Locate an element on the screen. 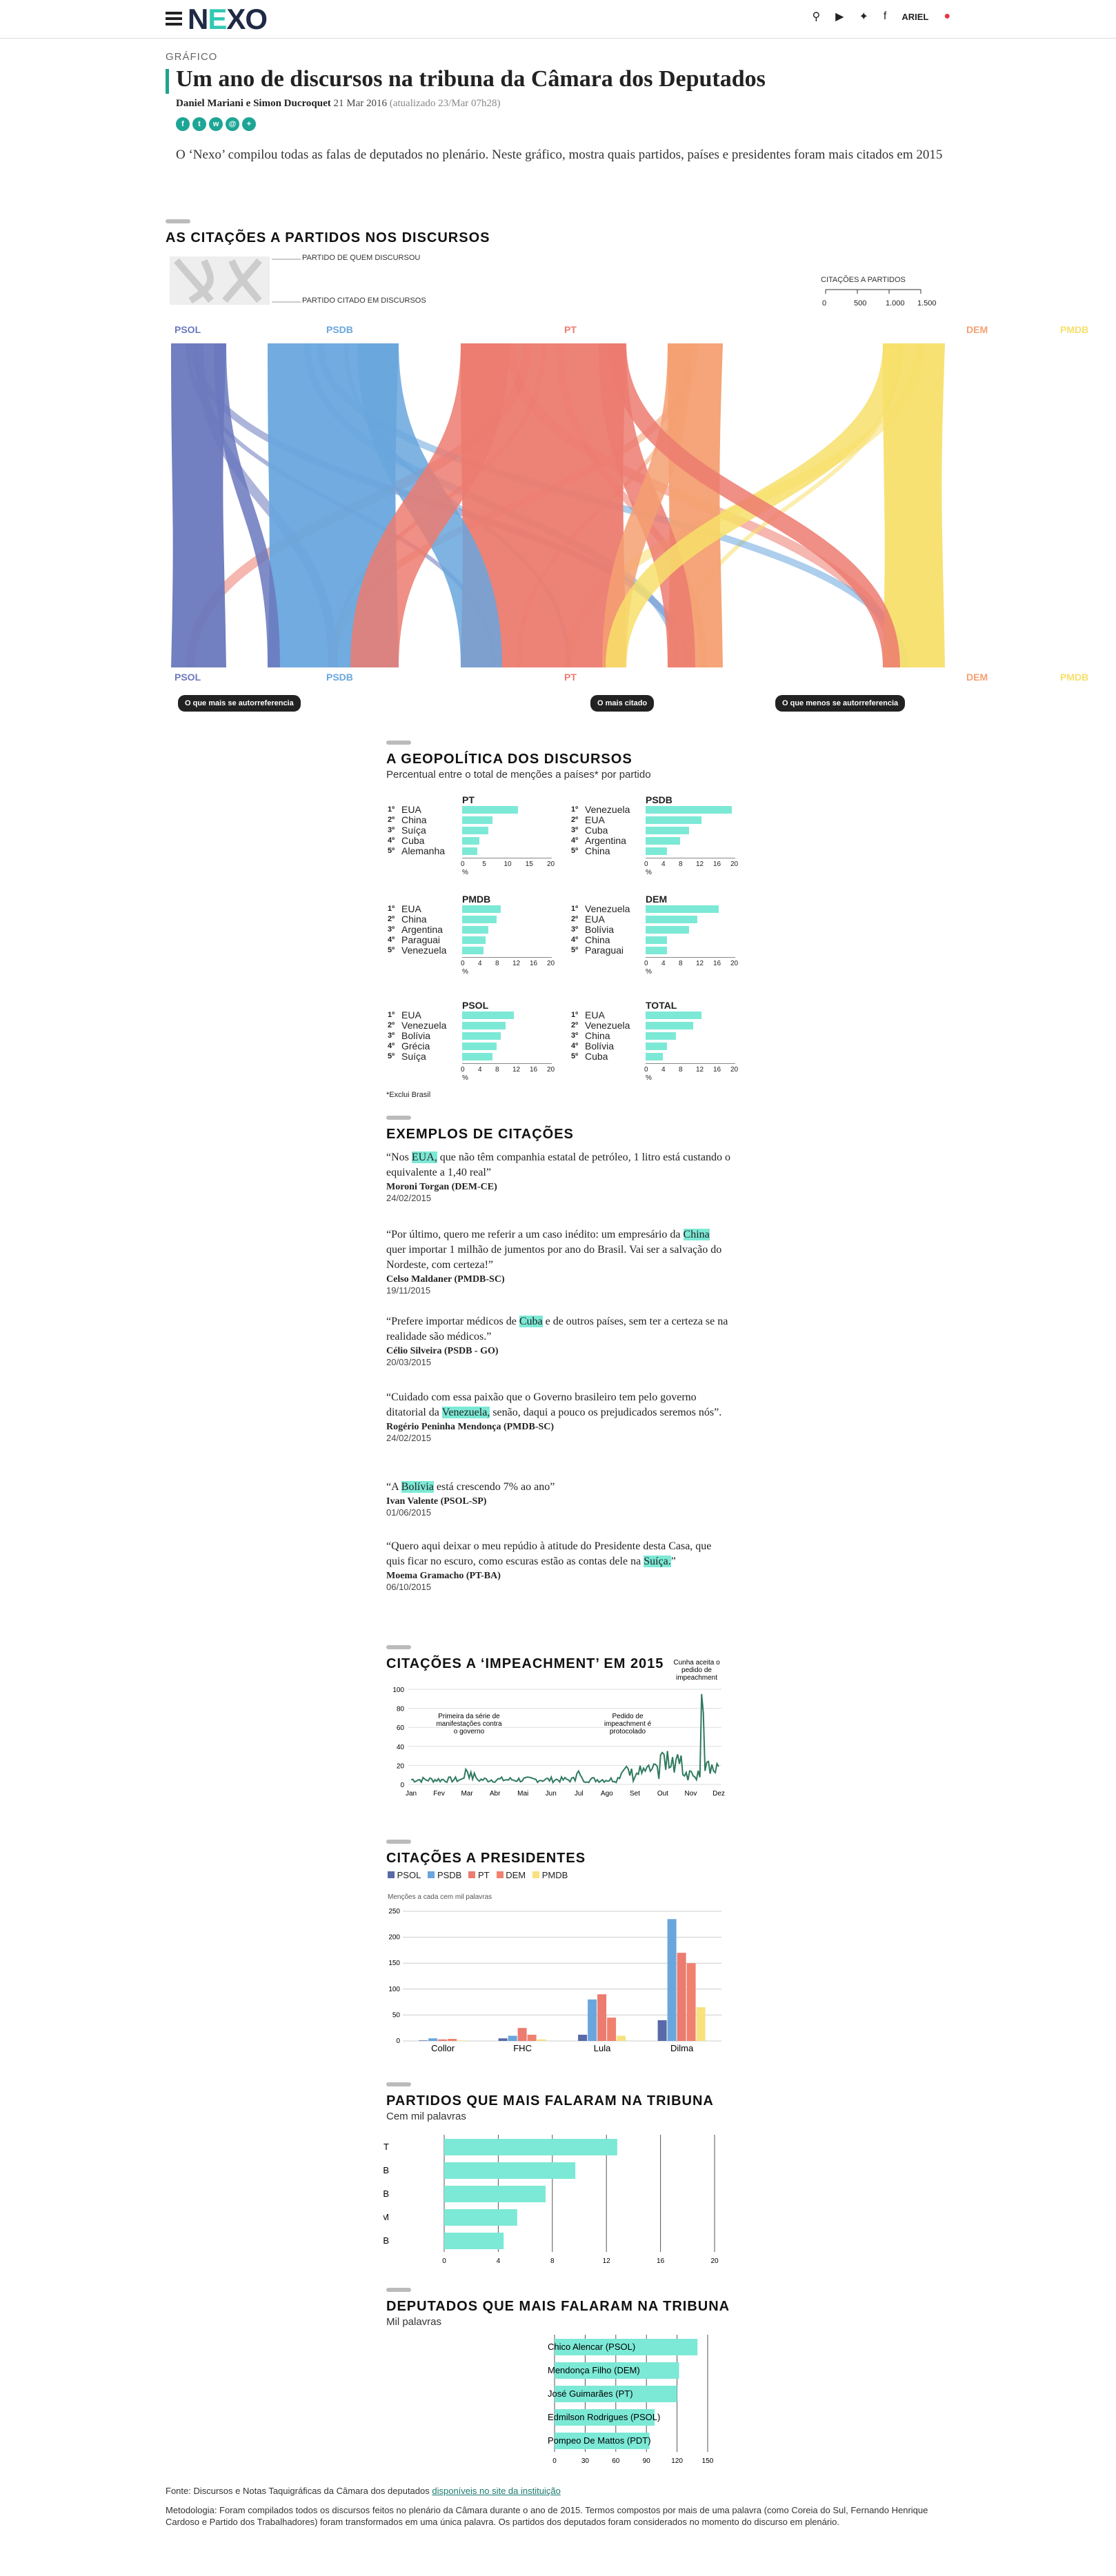 The width and height of the screenshot is (1116, 2576). facebook-icon: f is located at coordinates (885, 16).